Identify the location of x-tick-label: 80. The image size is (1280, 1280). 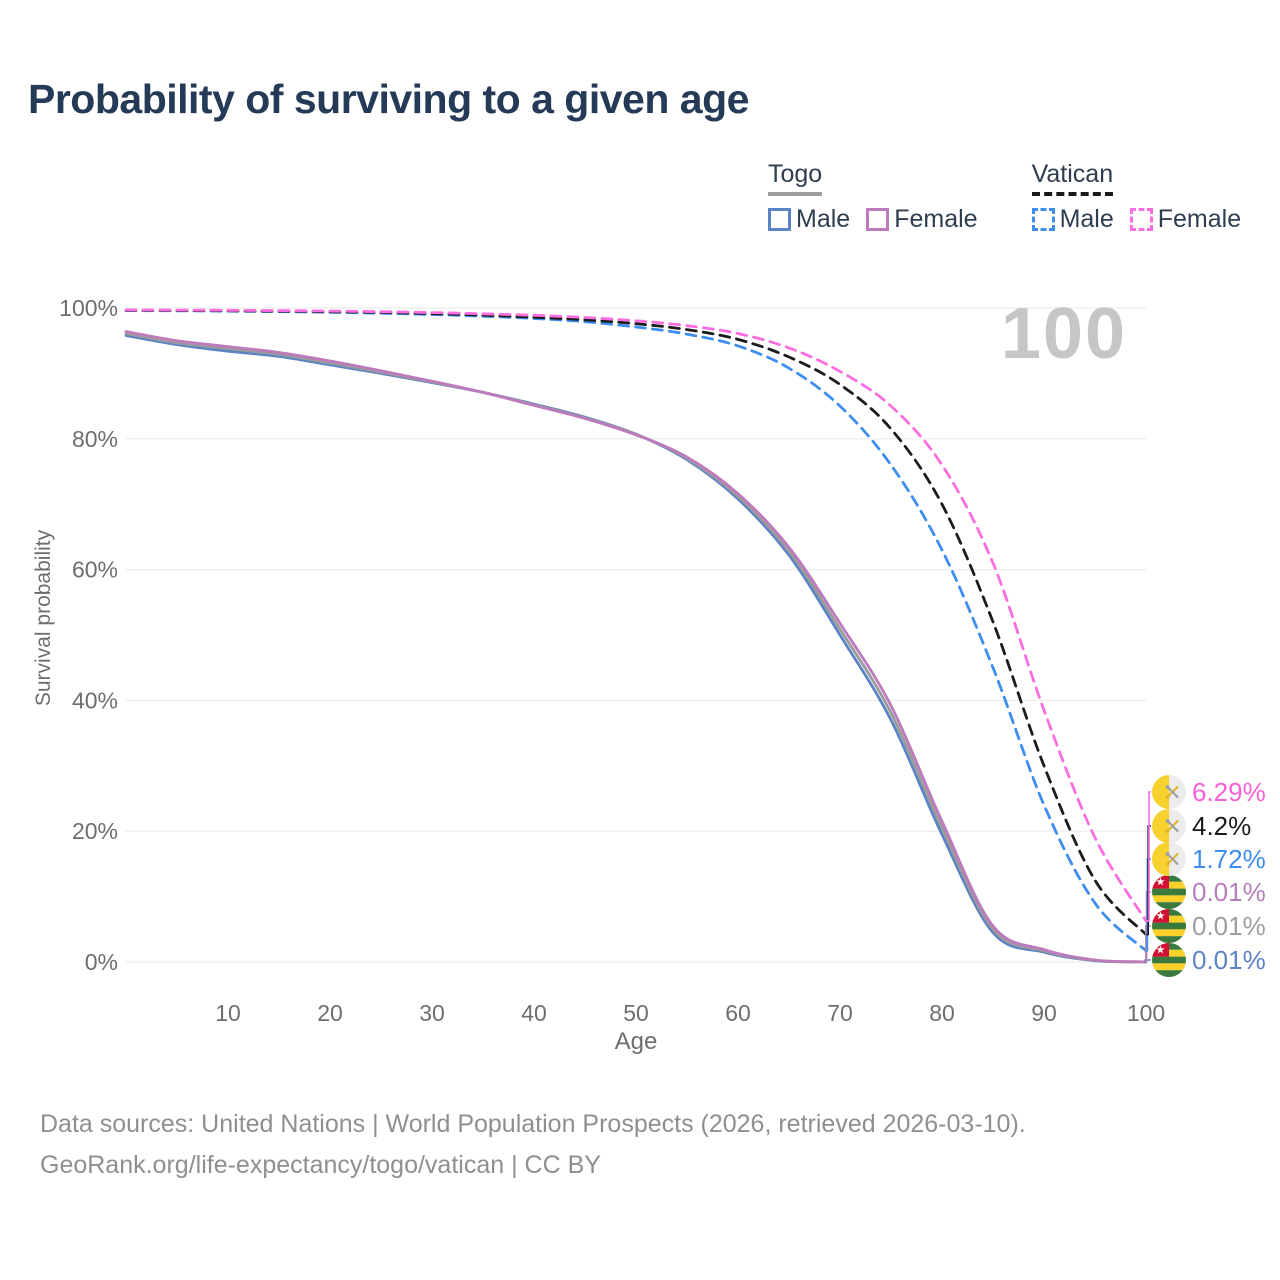
(942, 1013).